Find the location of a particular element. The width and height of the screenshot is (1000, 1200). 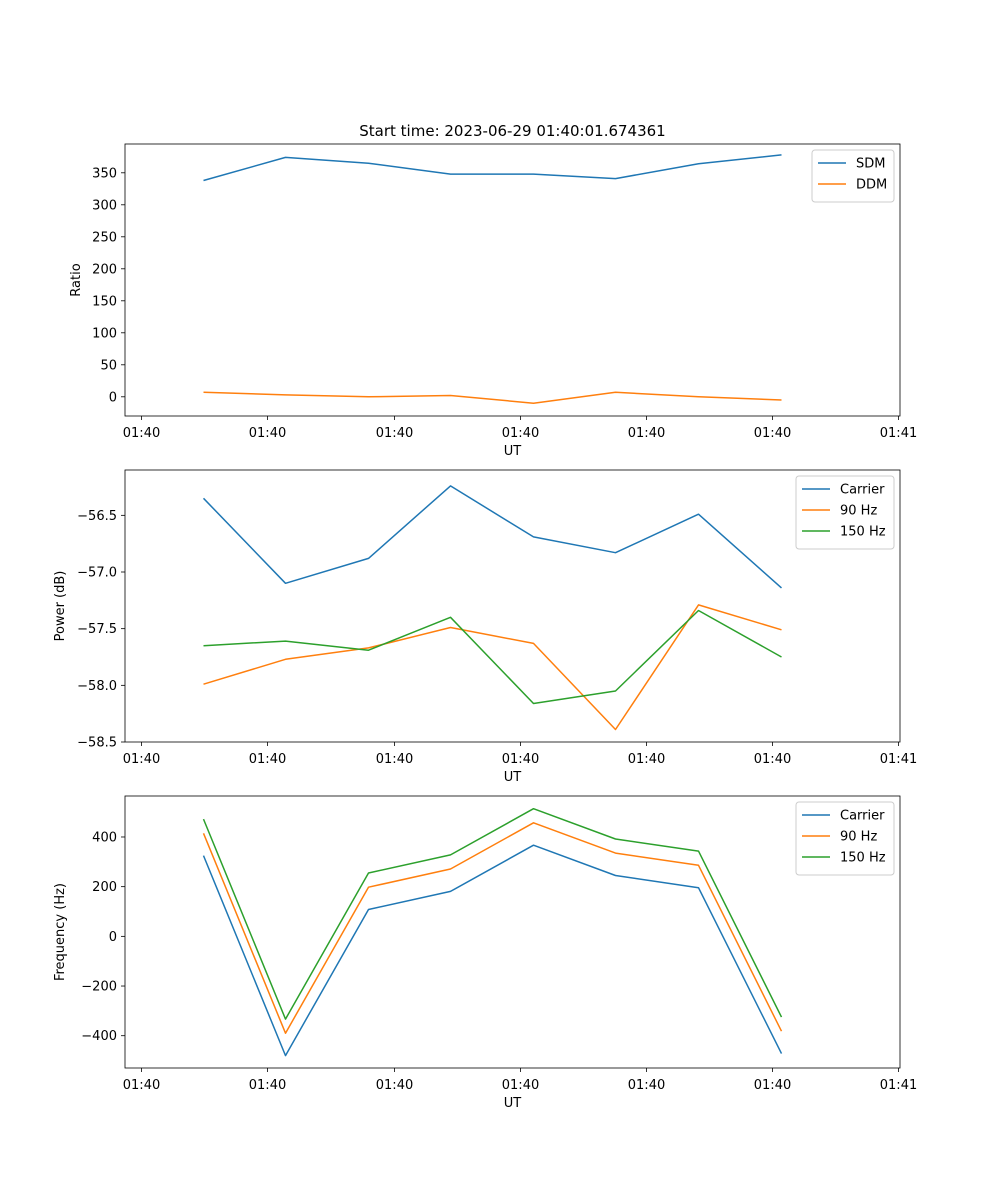

legend-label: DDM is located at coordinates (871, 185).